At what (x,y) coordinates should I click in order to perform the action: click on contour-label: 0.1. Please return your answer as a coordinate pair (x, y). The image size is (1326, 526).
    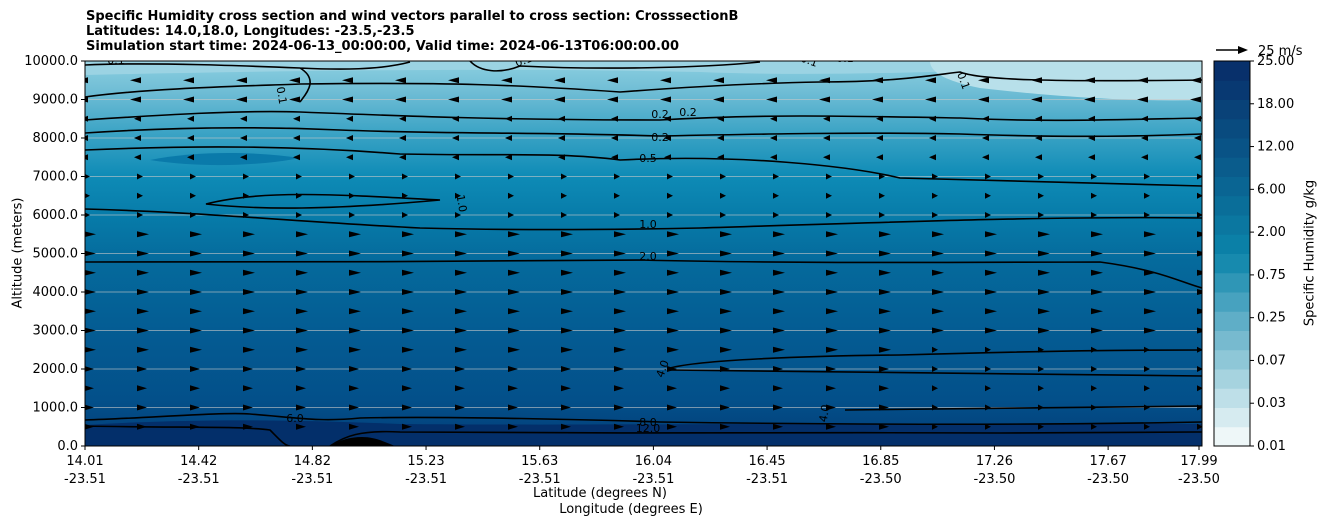
    Looking at the image, I should click on (282, 95).